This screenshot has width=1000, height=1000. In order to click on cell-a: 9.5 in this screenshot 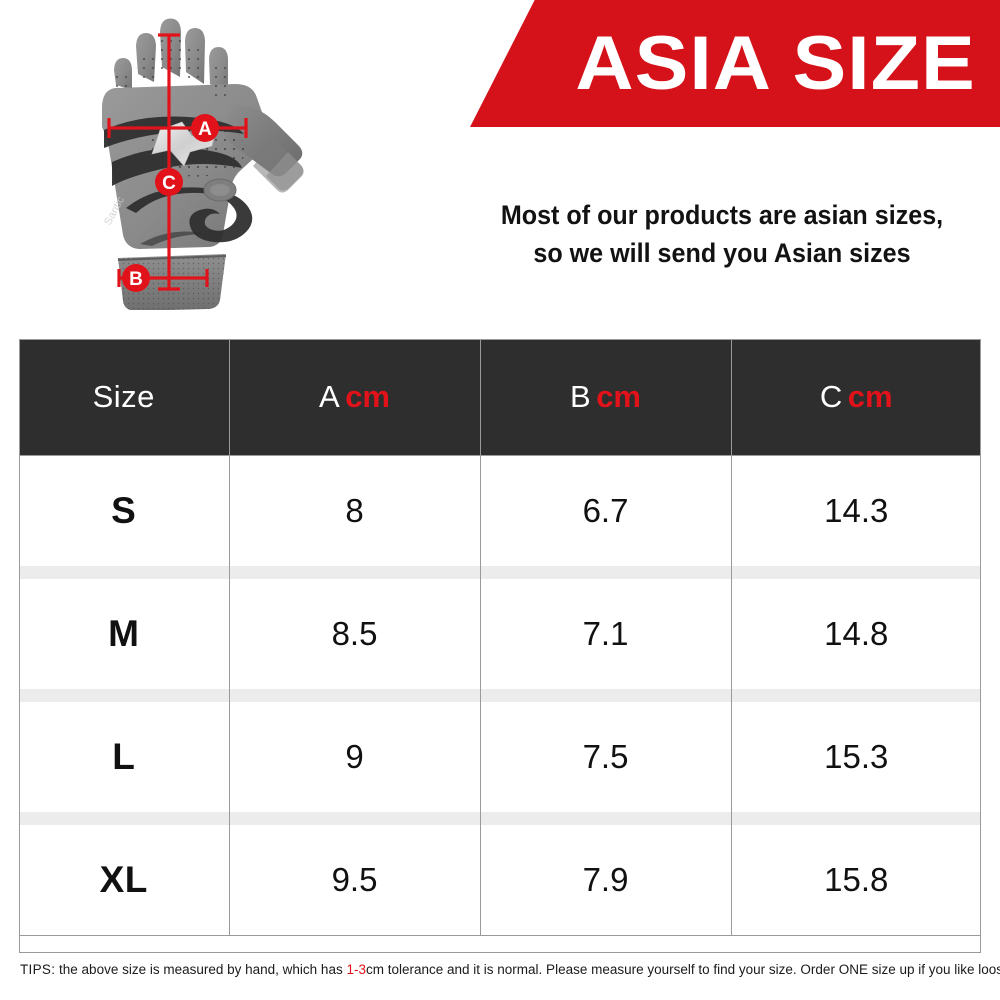, I will do `click(355, 880)`.